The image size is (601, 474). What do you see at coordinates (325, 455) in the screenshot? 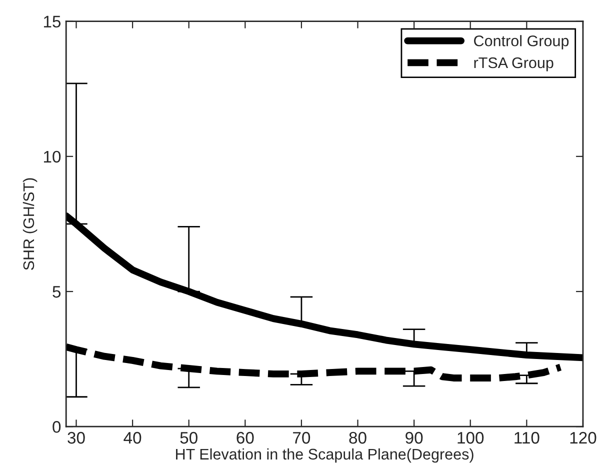
I see `x-axis-title: HT Elevation in the Scapula Plane(Degrees)` at bounding box center [325, 455].